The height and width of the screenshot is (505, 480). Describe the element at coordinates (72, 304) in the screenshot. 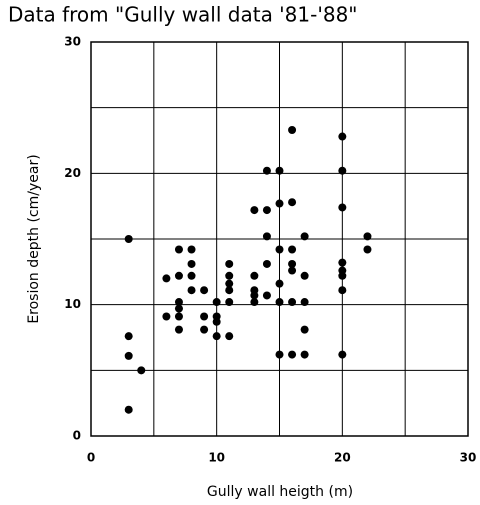

I see `y-tick-label: 10` at that location.